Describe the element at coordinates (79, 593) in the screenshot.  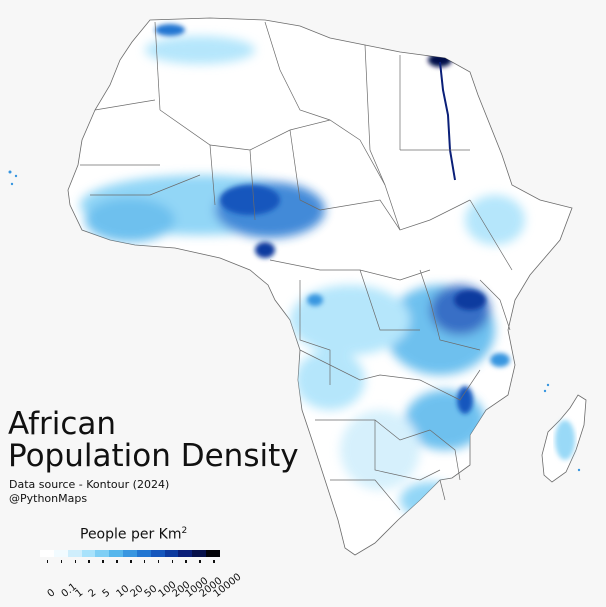
I see `legend-tick-label: 1` at that location.